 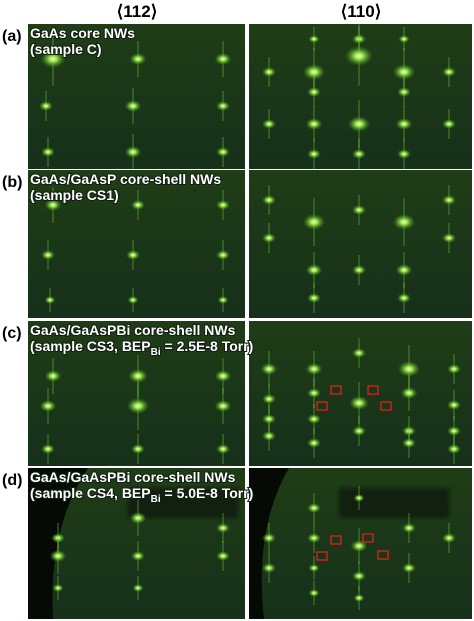 What do you see at coordinates (12, 333) in the screenshot?
I see `panel-label: (c)` at bounding box center [12, 333].